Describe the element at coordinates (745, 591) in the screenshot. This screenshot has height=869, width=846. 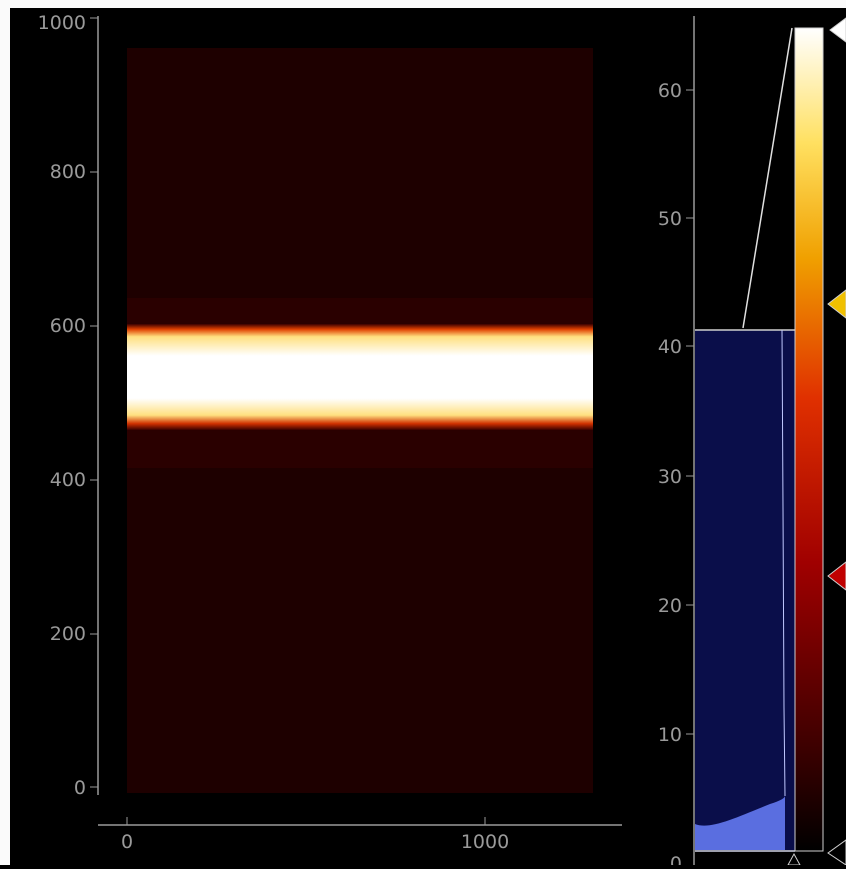
I see `level-region` at that location.